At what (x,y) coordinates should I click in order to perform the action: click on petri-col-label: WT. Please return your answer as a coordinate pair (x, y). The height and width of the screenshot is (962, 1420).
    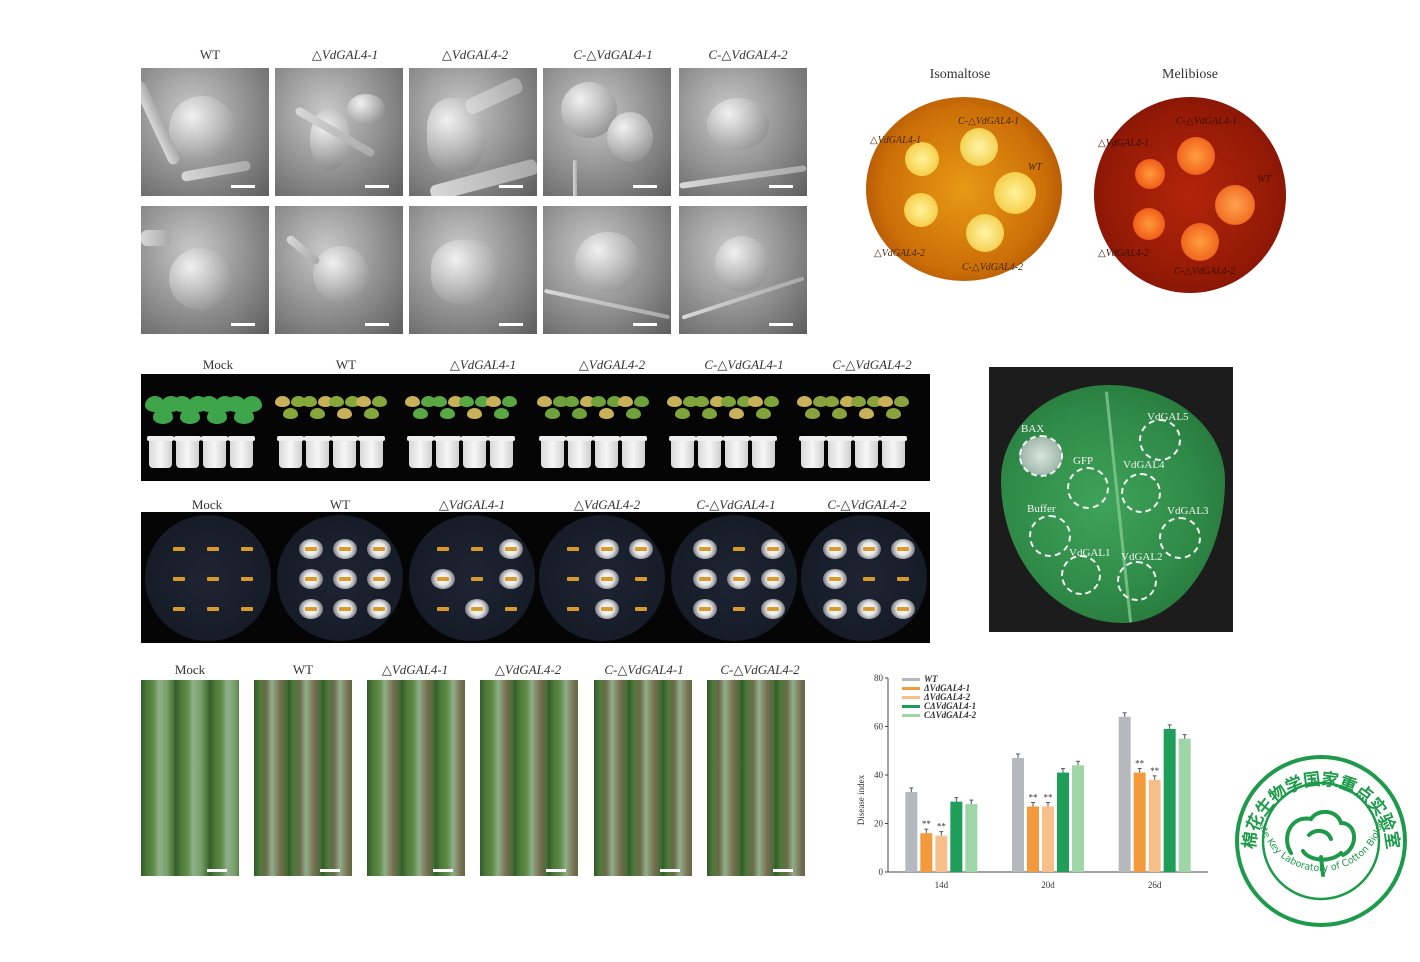
    Looking at the image, I should click on (340, 504).